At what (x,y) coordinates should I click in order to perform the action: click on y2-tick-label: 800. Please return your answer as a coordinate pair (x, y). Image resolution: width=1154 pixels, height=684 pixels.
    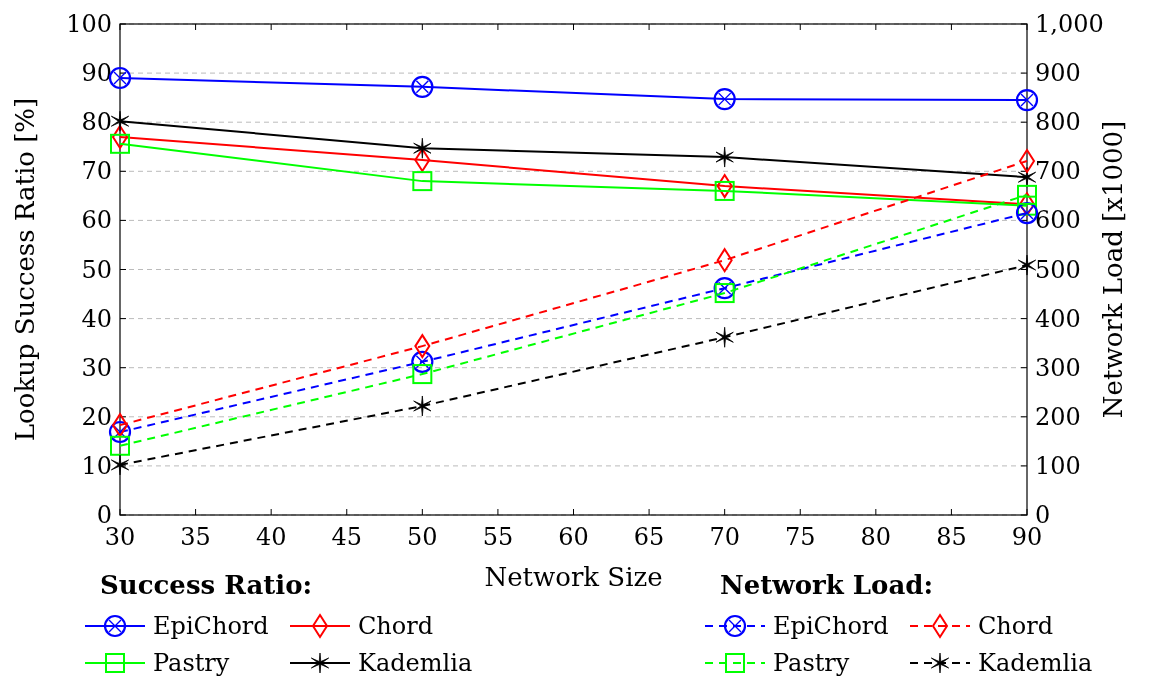
    Looking at the image, I should click on (1058, 122).